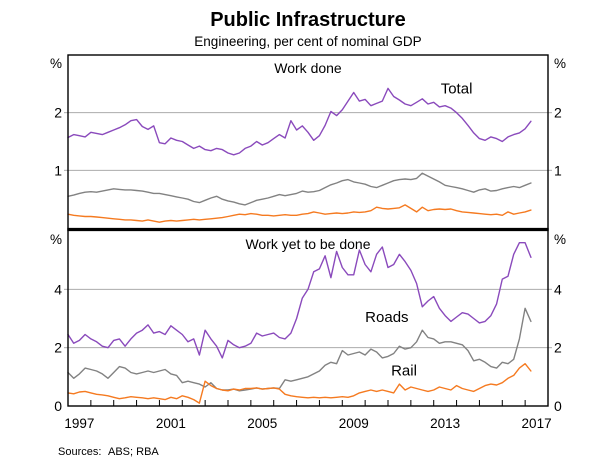  What do you see at coordinates (262, 423) in the screenshot?
I see `x-axis-year-label: 2005` at bounding box center [262, 423].